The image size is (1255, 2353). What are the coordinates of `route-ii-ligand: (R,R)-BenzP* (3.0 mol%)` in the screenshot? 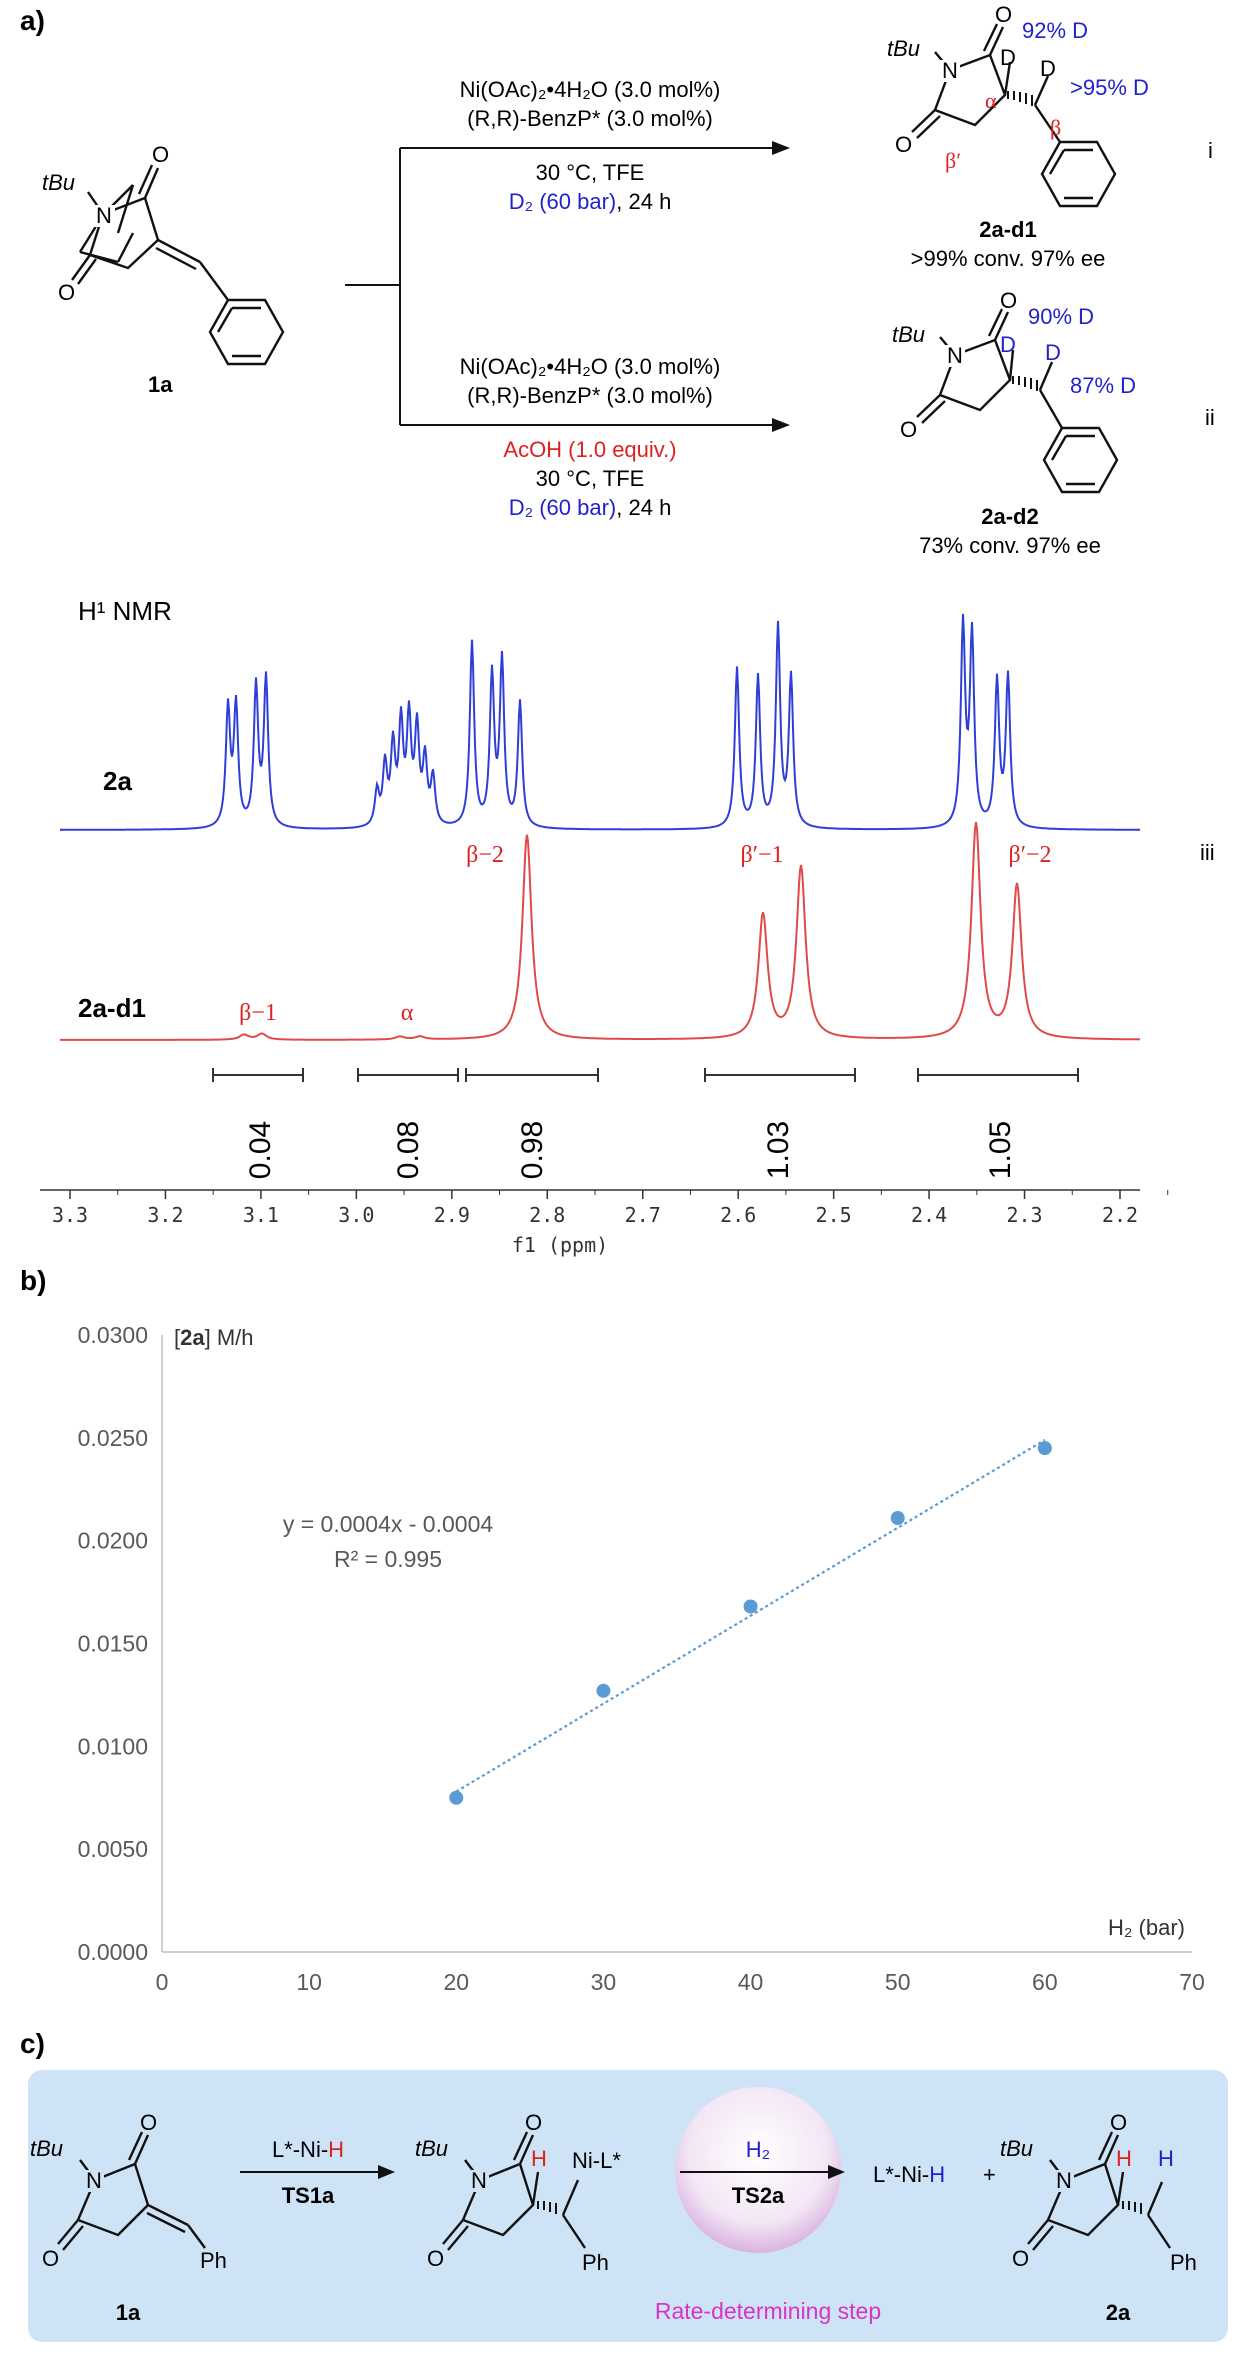 It's located at (590, 395).